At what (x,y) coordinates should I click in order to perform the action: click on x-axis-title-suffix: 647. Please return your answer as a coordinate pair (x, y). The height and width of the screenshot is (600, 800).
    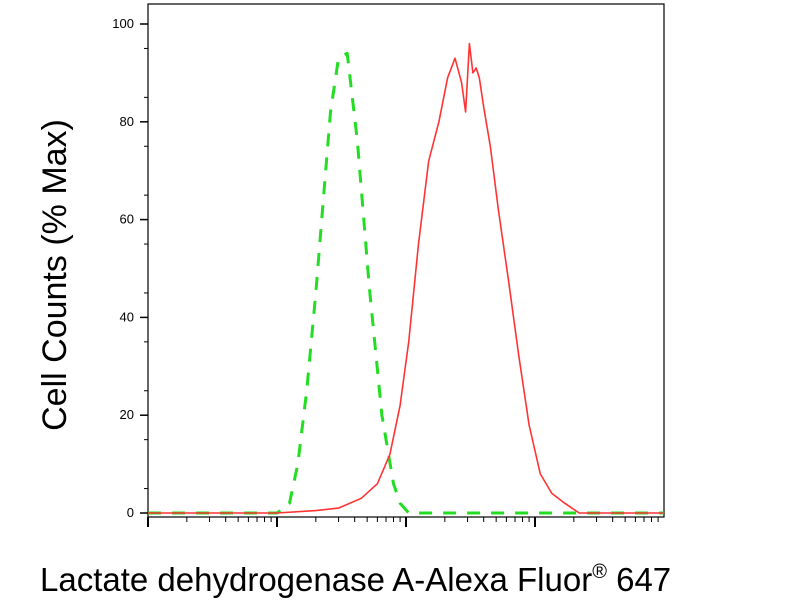
    Looking at the image, I should click on (639, 579).